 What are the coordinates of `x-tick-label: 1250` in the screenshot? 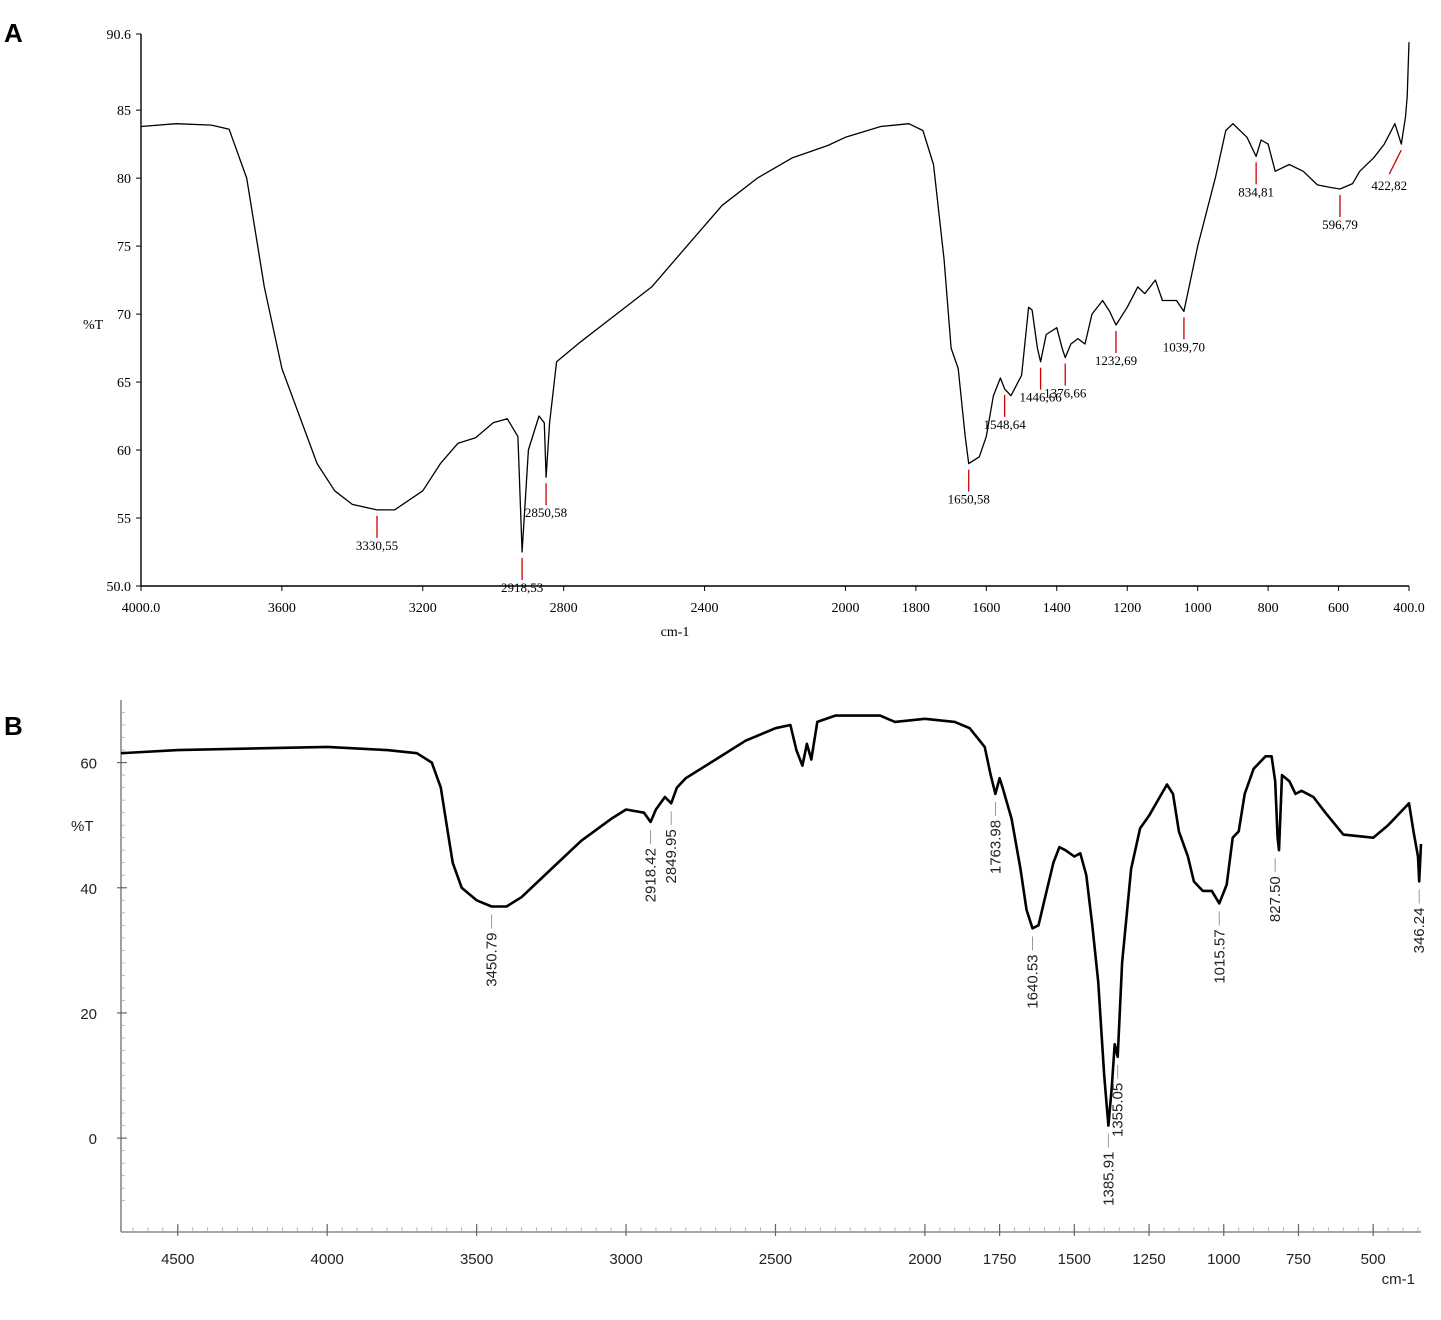 It's located at (1148, 1259).